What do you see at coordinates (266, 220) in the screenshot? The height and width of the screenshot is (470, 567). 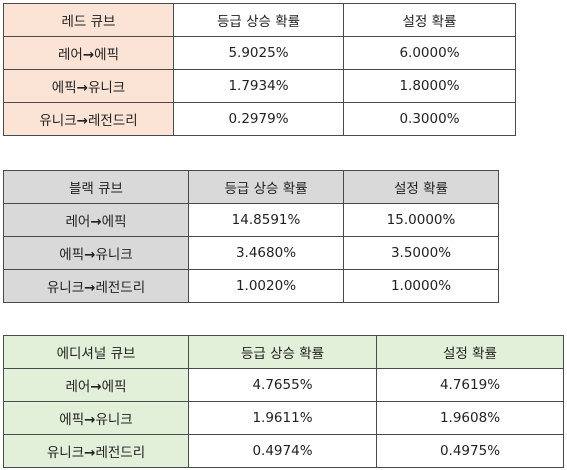 I see `upgrade-rate-value: 14.8591%` at bounding box center [266, 220].